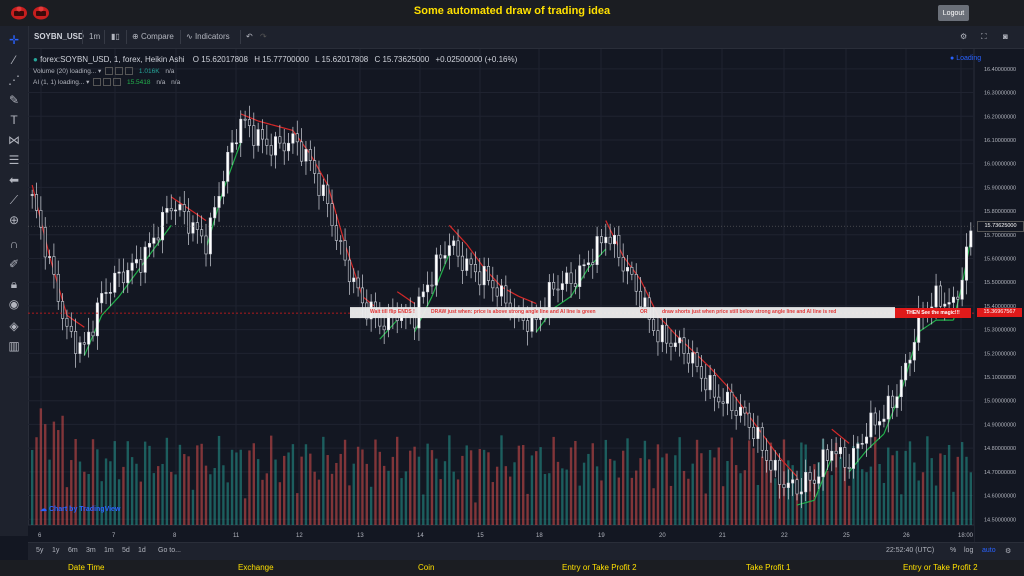 Image resolution: width=1024 pixels, height=576 pixels. Describe the element at coordinates (984, 36) in the screenshot. I see `fullscreen-icon: ⛶` at that location.